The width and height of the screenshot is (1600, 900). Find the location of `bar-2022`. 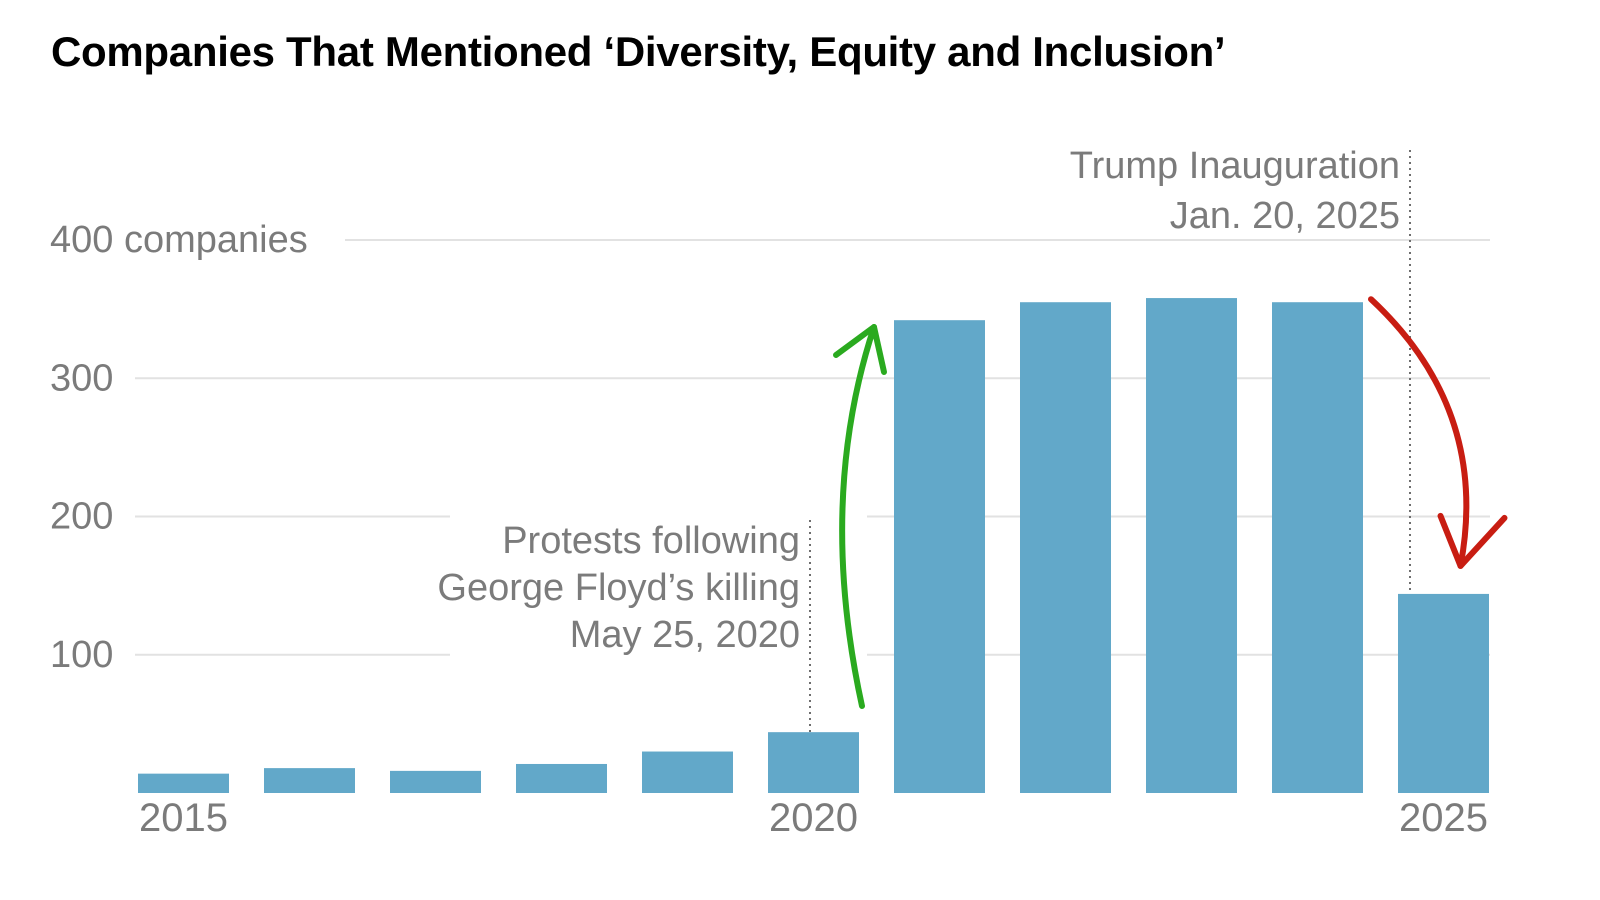

bar-2022 is located at coordinates (1065, 547).